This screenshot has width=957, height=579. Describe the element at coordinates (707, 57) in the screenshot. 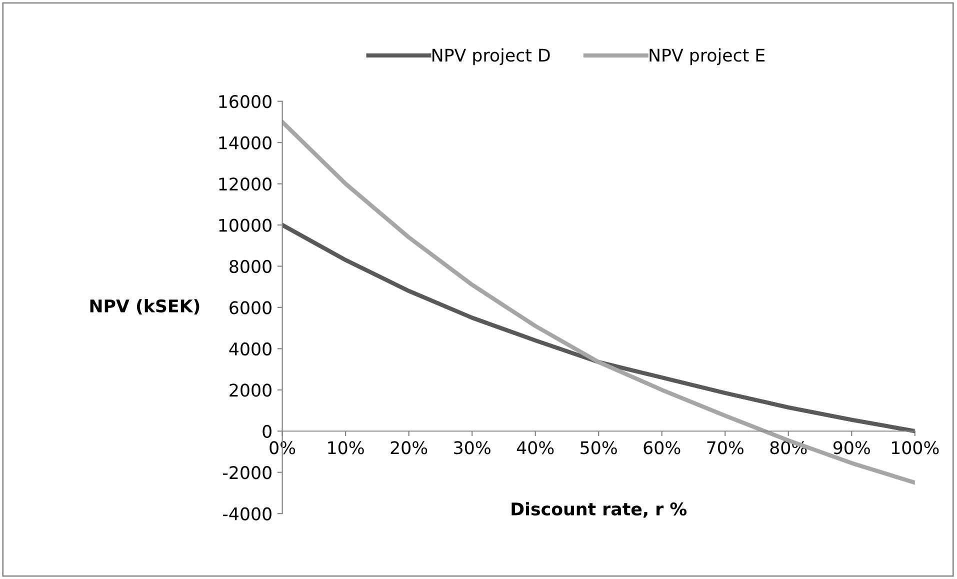

I see `legend-label: NPV project E` at that location.